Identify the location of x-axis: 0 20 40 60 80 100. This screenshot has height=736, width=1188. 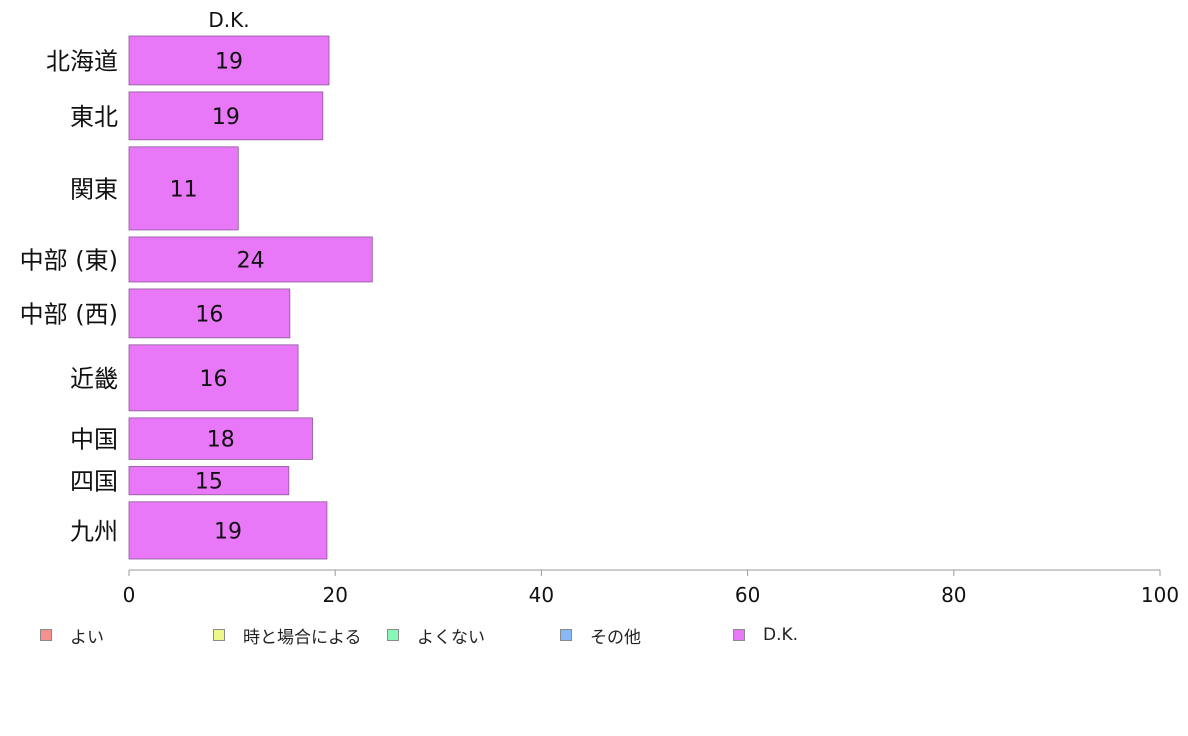
(651, 588).